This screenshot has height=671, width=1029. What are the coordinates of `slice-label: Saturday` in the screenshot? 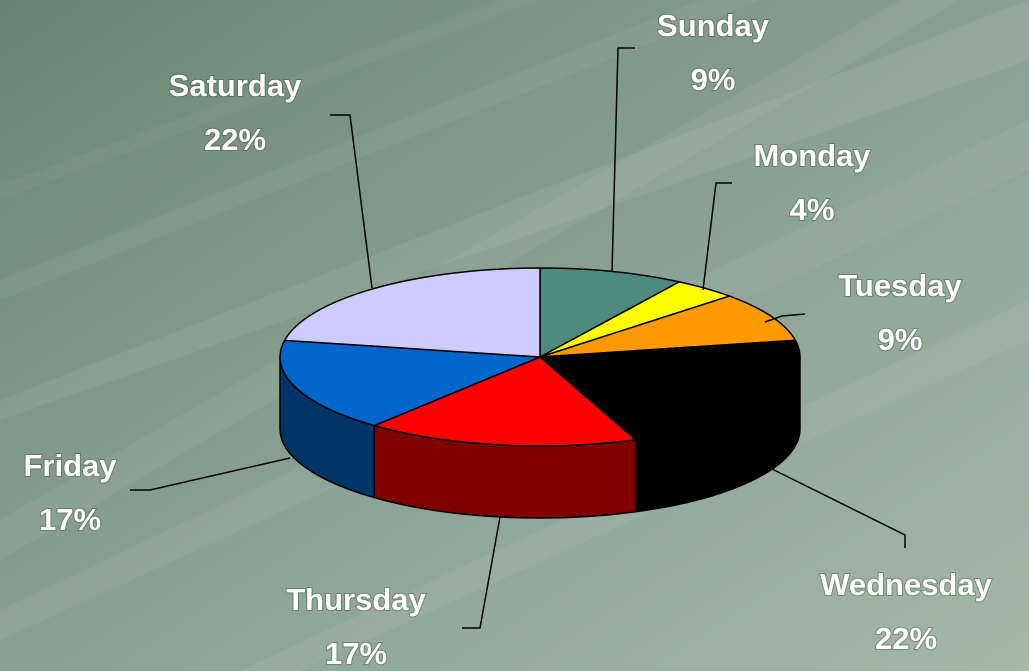 It's located at (235, 85).